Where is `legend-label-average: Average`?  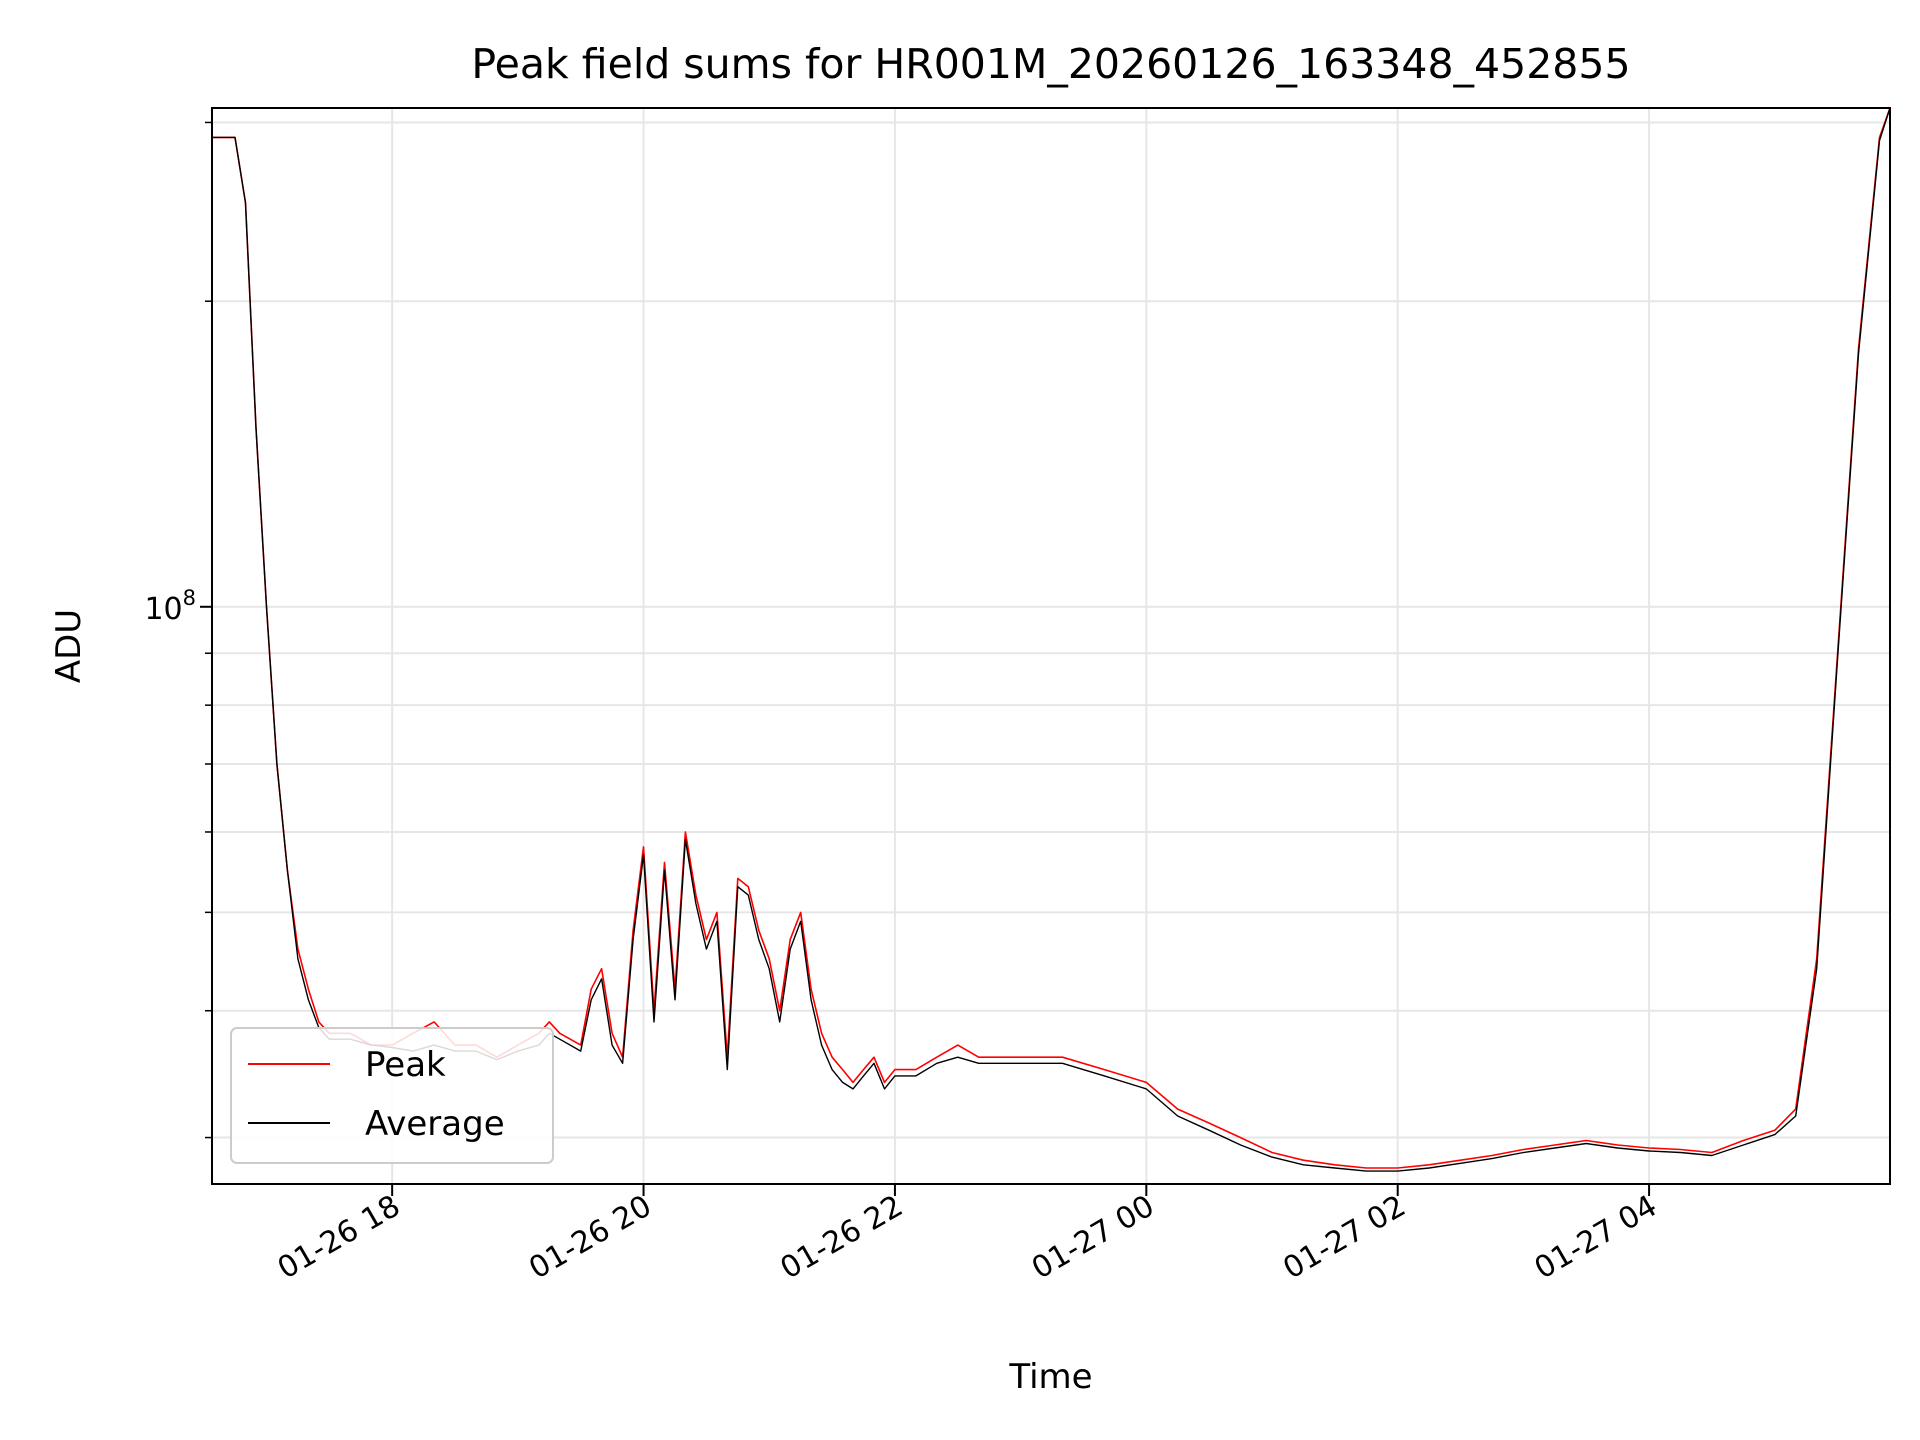
legend-label-average: Average is located at coordinates (435, 1124).